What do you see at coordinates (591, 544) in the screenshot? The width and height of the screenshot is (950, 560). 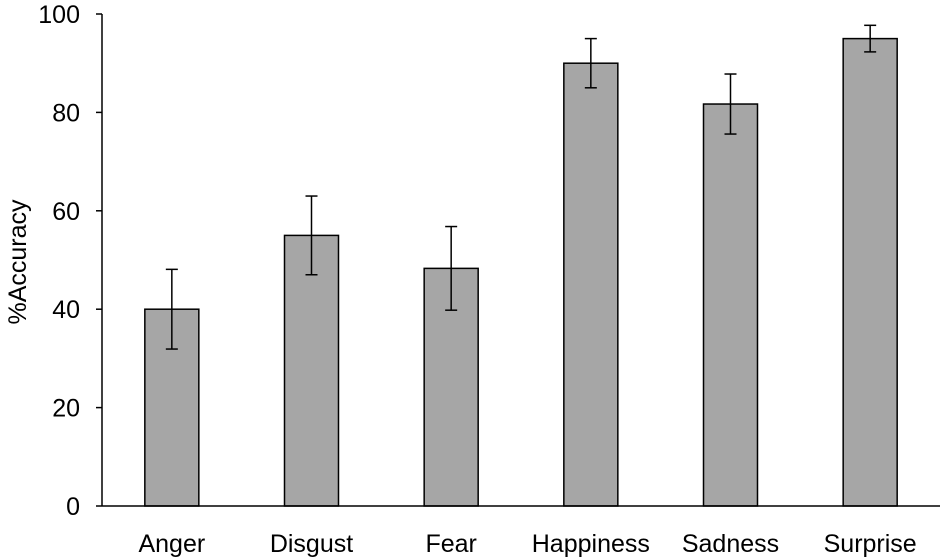 I see `x-tick-label-happiness: Happiness` at bounding box center [591, 544].